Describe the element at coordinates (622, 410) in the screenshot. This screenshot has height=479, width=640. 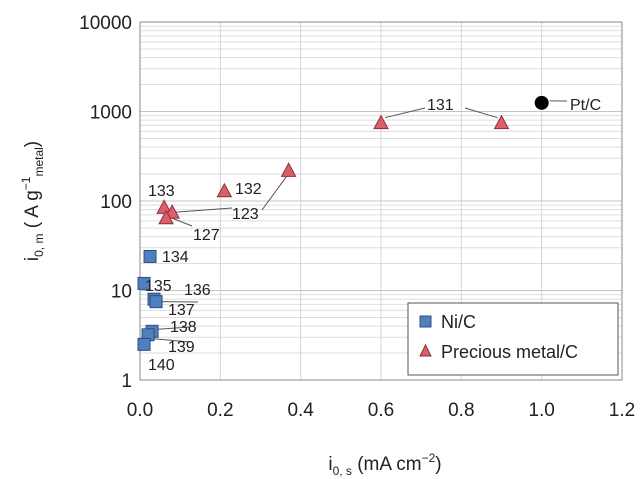
I see `x-tick-label: 1.2` at that location.